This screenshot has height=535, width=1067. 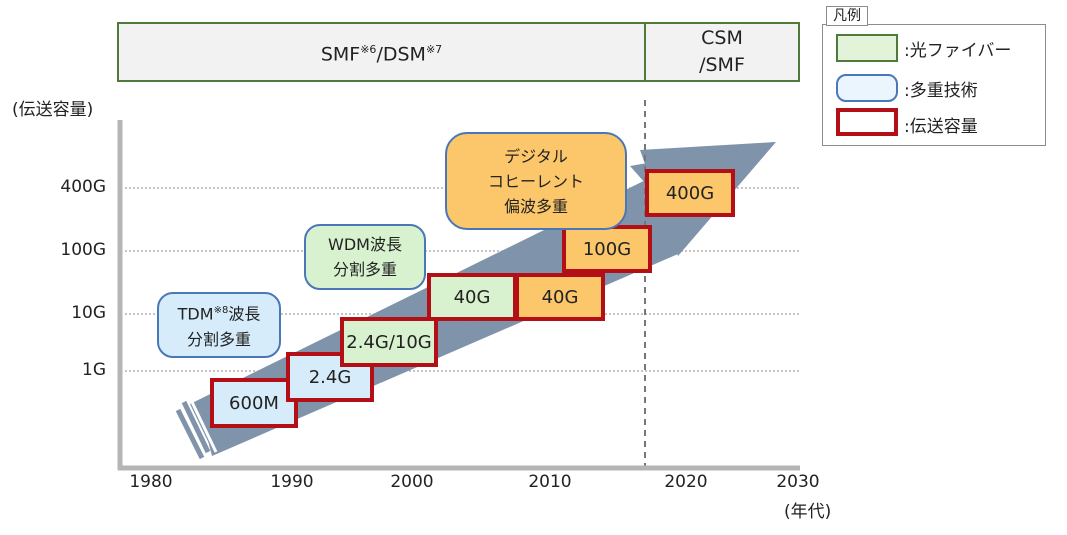 What do you see at coordinates (607, 249) in the screenshot?
I see `capacity-box-100g: 100G` at bounding box center [607, 249].